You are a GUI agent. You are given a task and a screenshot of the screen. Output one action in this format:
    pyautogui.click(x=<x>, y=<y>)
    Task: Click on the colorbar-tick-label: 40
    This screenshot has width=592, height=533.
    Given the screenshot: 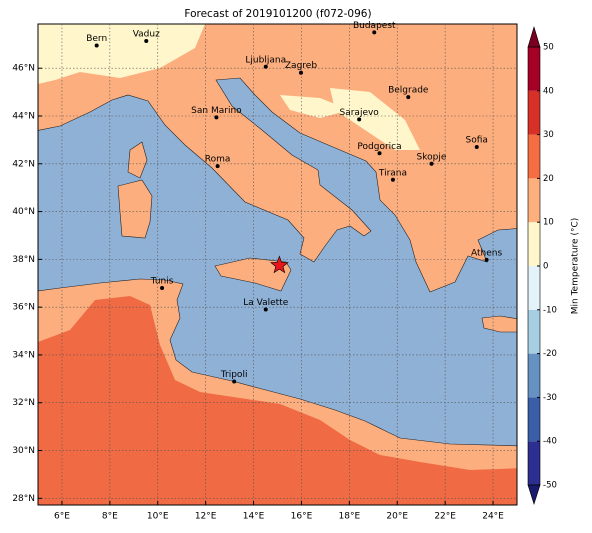 What is the action you would take?
    pyautogui.click(x=548, y=91)
    